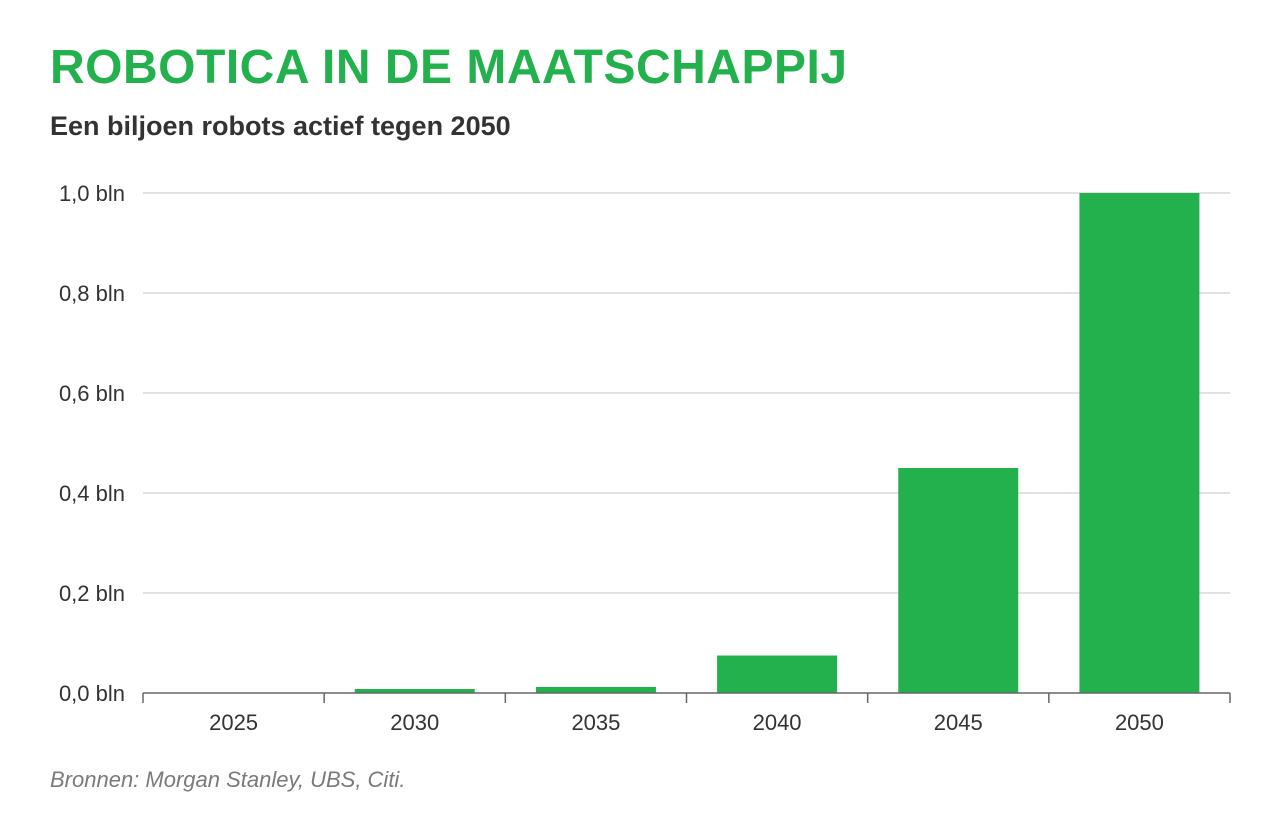 The height and width of the screenshot is (835, 1280). I want to click on chart-subtitle: Een biljoen robots actief tegen 2050, so click(280, 126).